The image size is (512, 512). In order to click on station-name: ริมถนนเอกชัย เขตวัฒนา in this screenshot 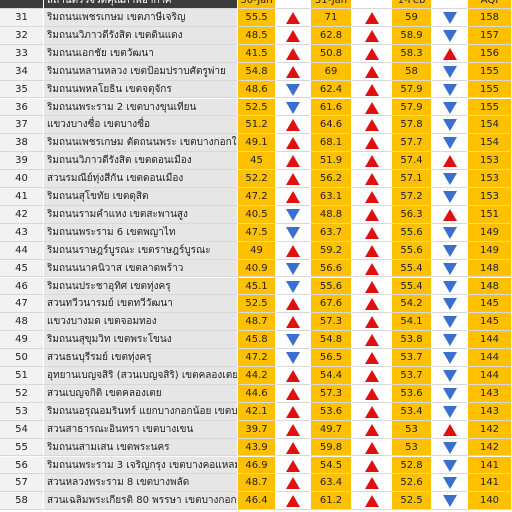, I will do `click(141, 53)`.